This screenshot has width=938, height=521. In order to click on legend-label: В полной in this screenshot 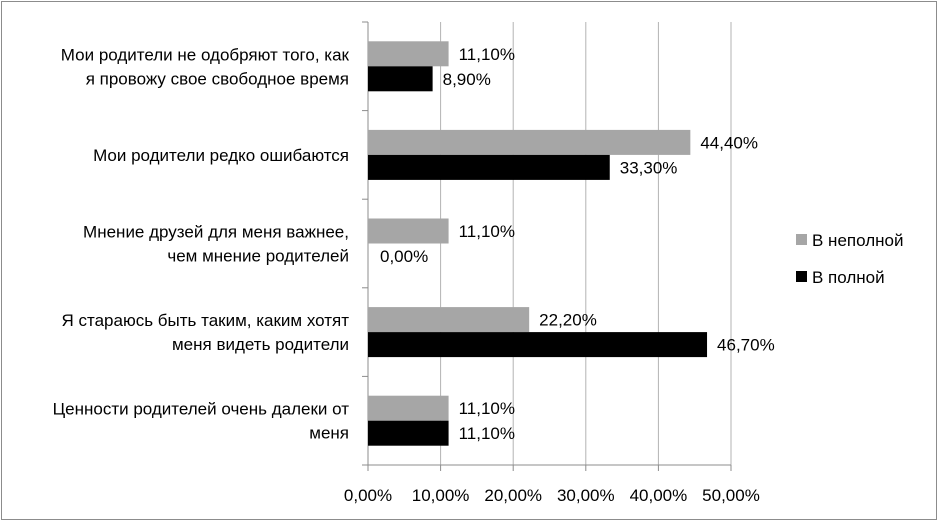, I will do `click(848, 277)`.